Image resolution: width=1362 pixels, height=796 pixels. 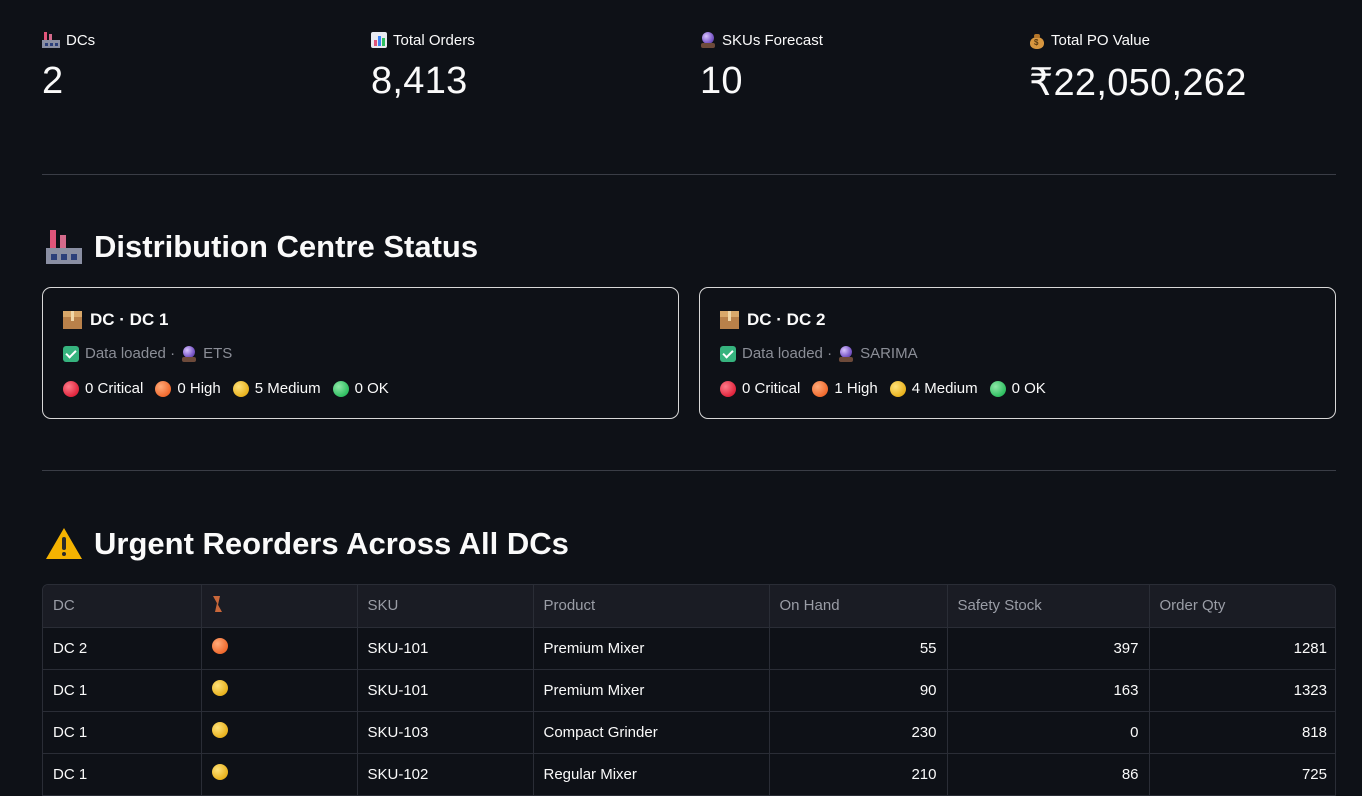 I want to click on metric-label: Total Orders, so click(x=434, y=40).